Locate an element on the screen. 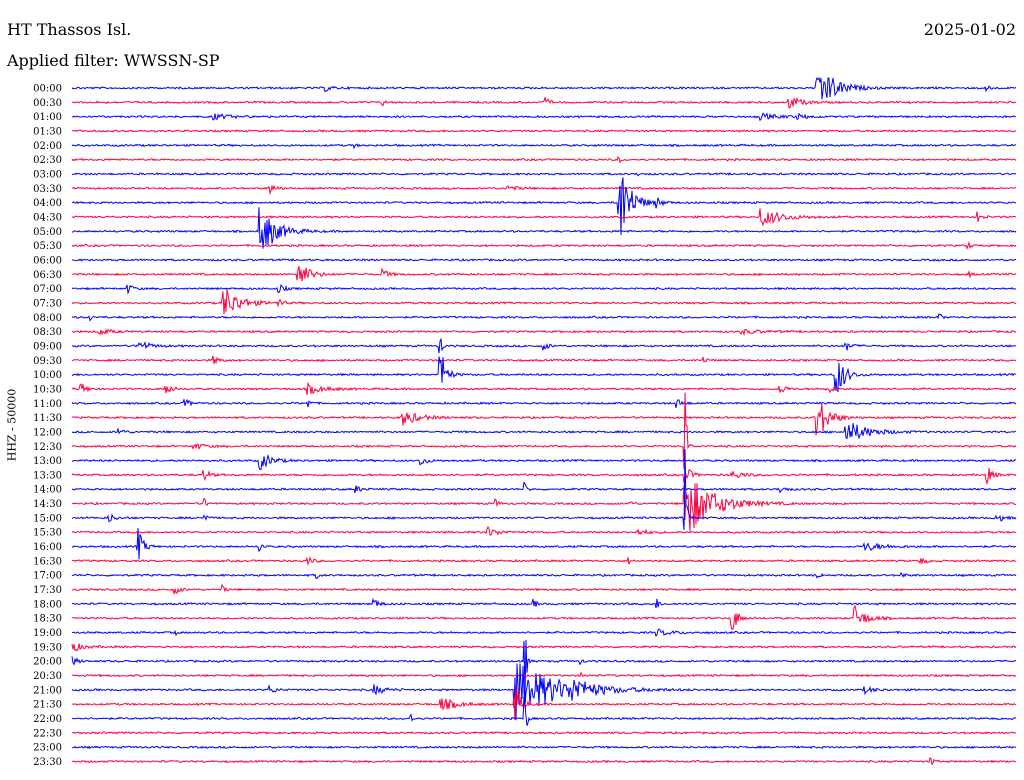 The height and width of the screenshot is (780, 1024). time-label-0530: 05:30 is located at coordinates (47, 246).